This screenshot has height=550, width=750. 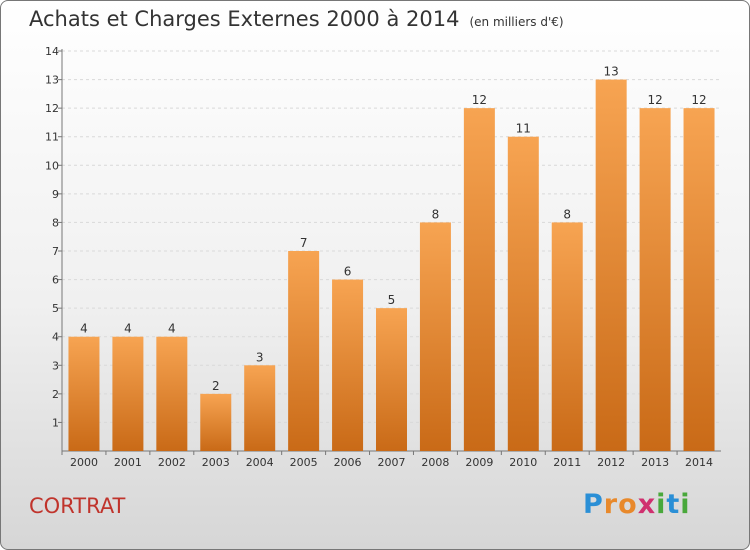 What do you see at coordinates (435, 462) in the screenshot?
I see `x-tick-label: 2008` at bounding box center [435, 462].